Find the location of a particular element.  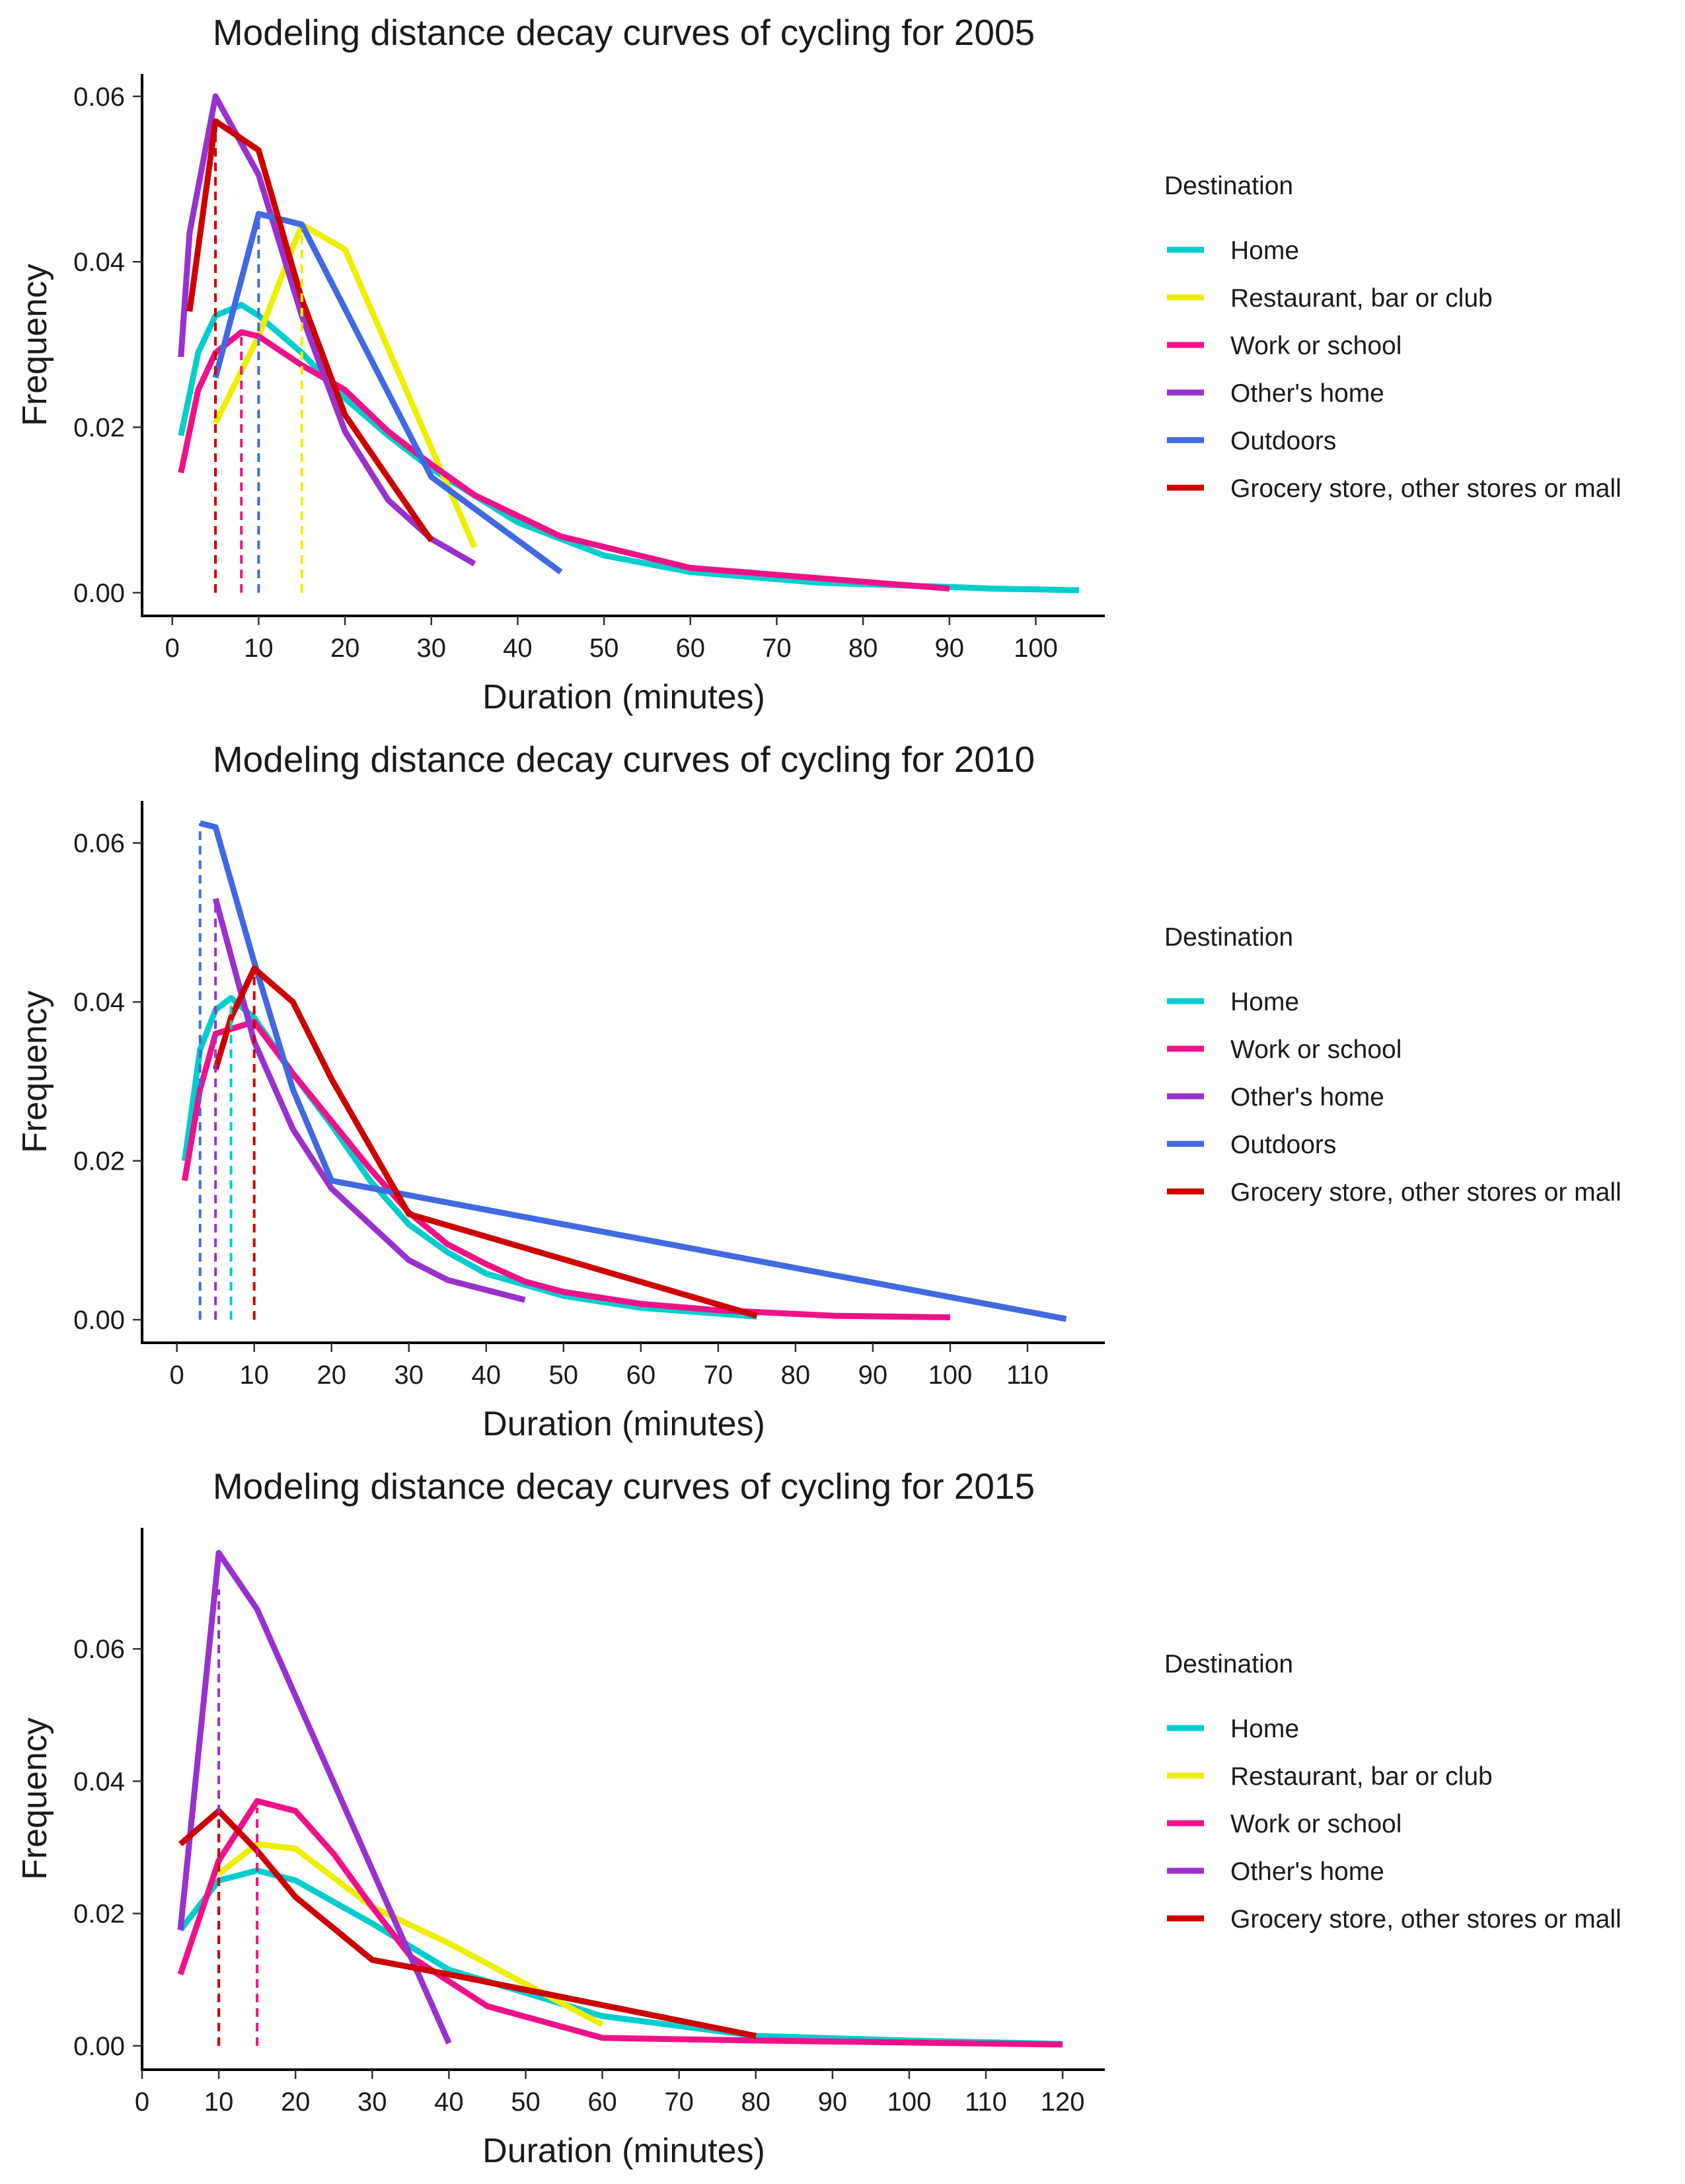

x-tick-label: 120 is located at coordinates (1063, 2102).